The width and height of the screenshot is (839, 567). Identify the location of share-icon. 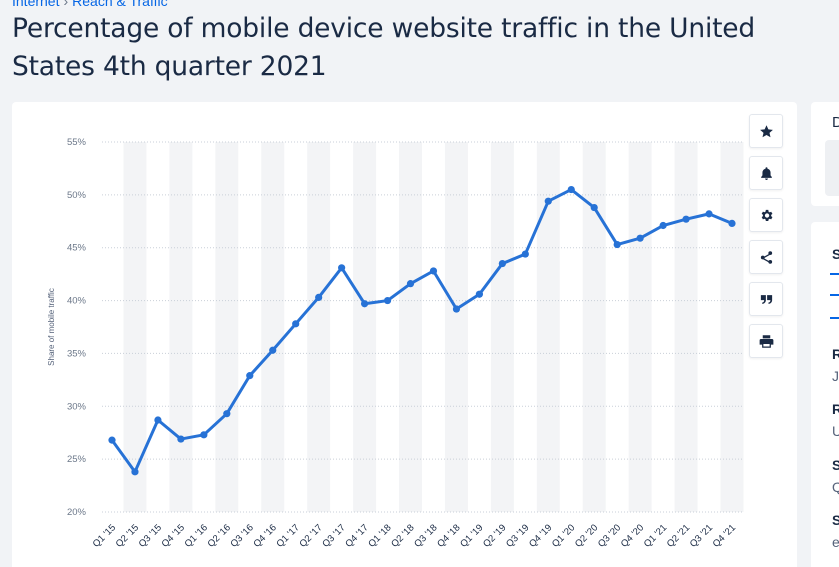
(766, 257).